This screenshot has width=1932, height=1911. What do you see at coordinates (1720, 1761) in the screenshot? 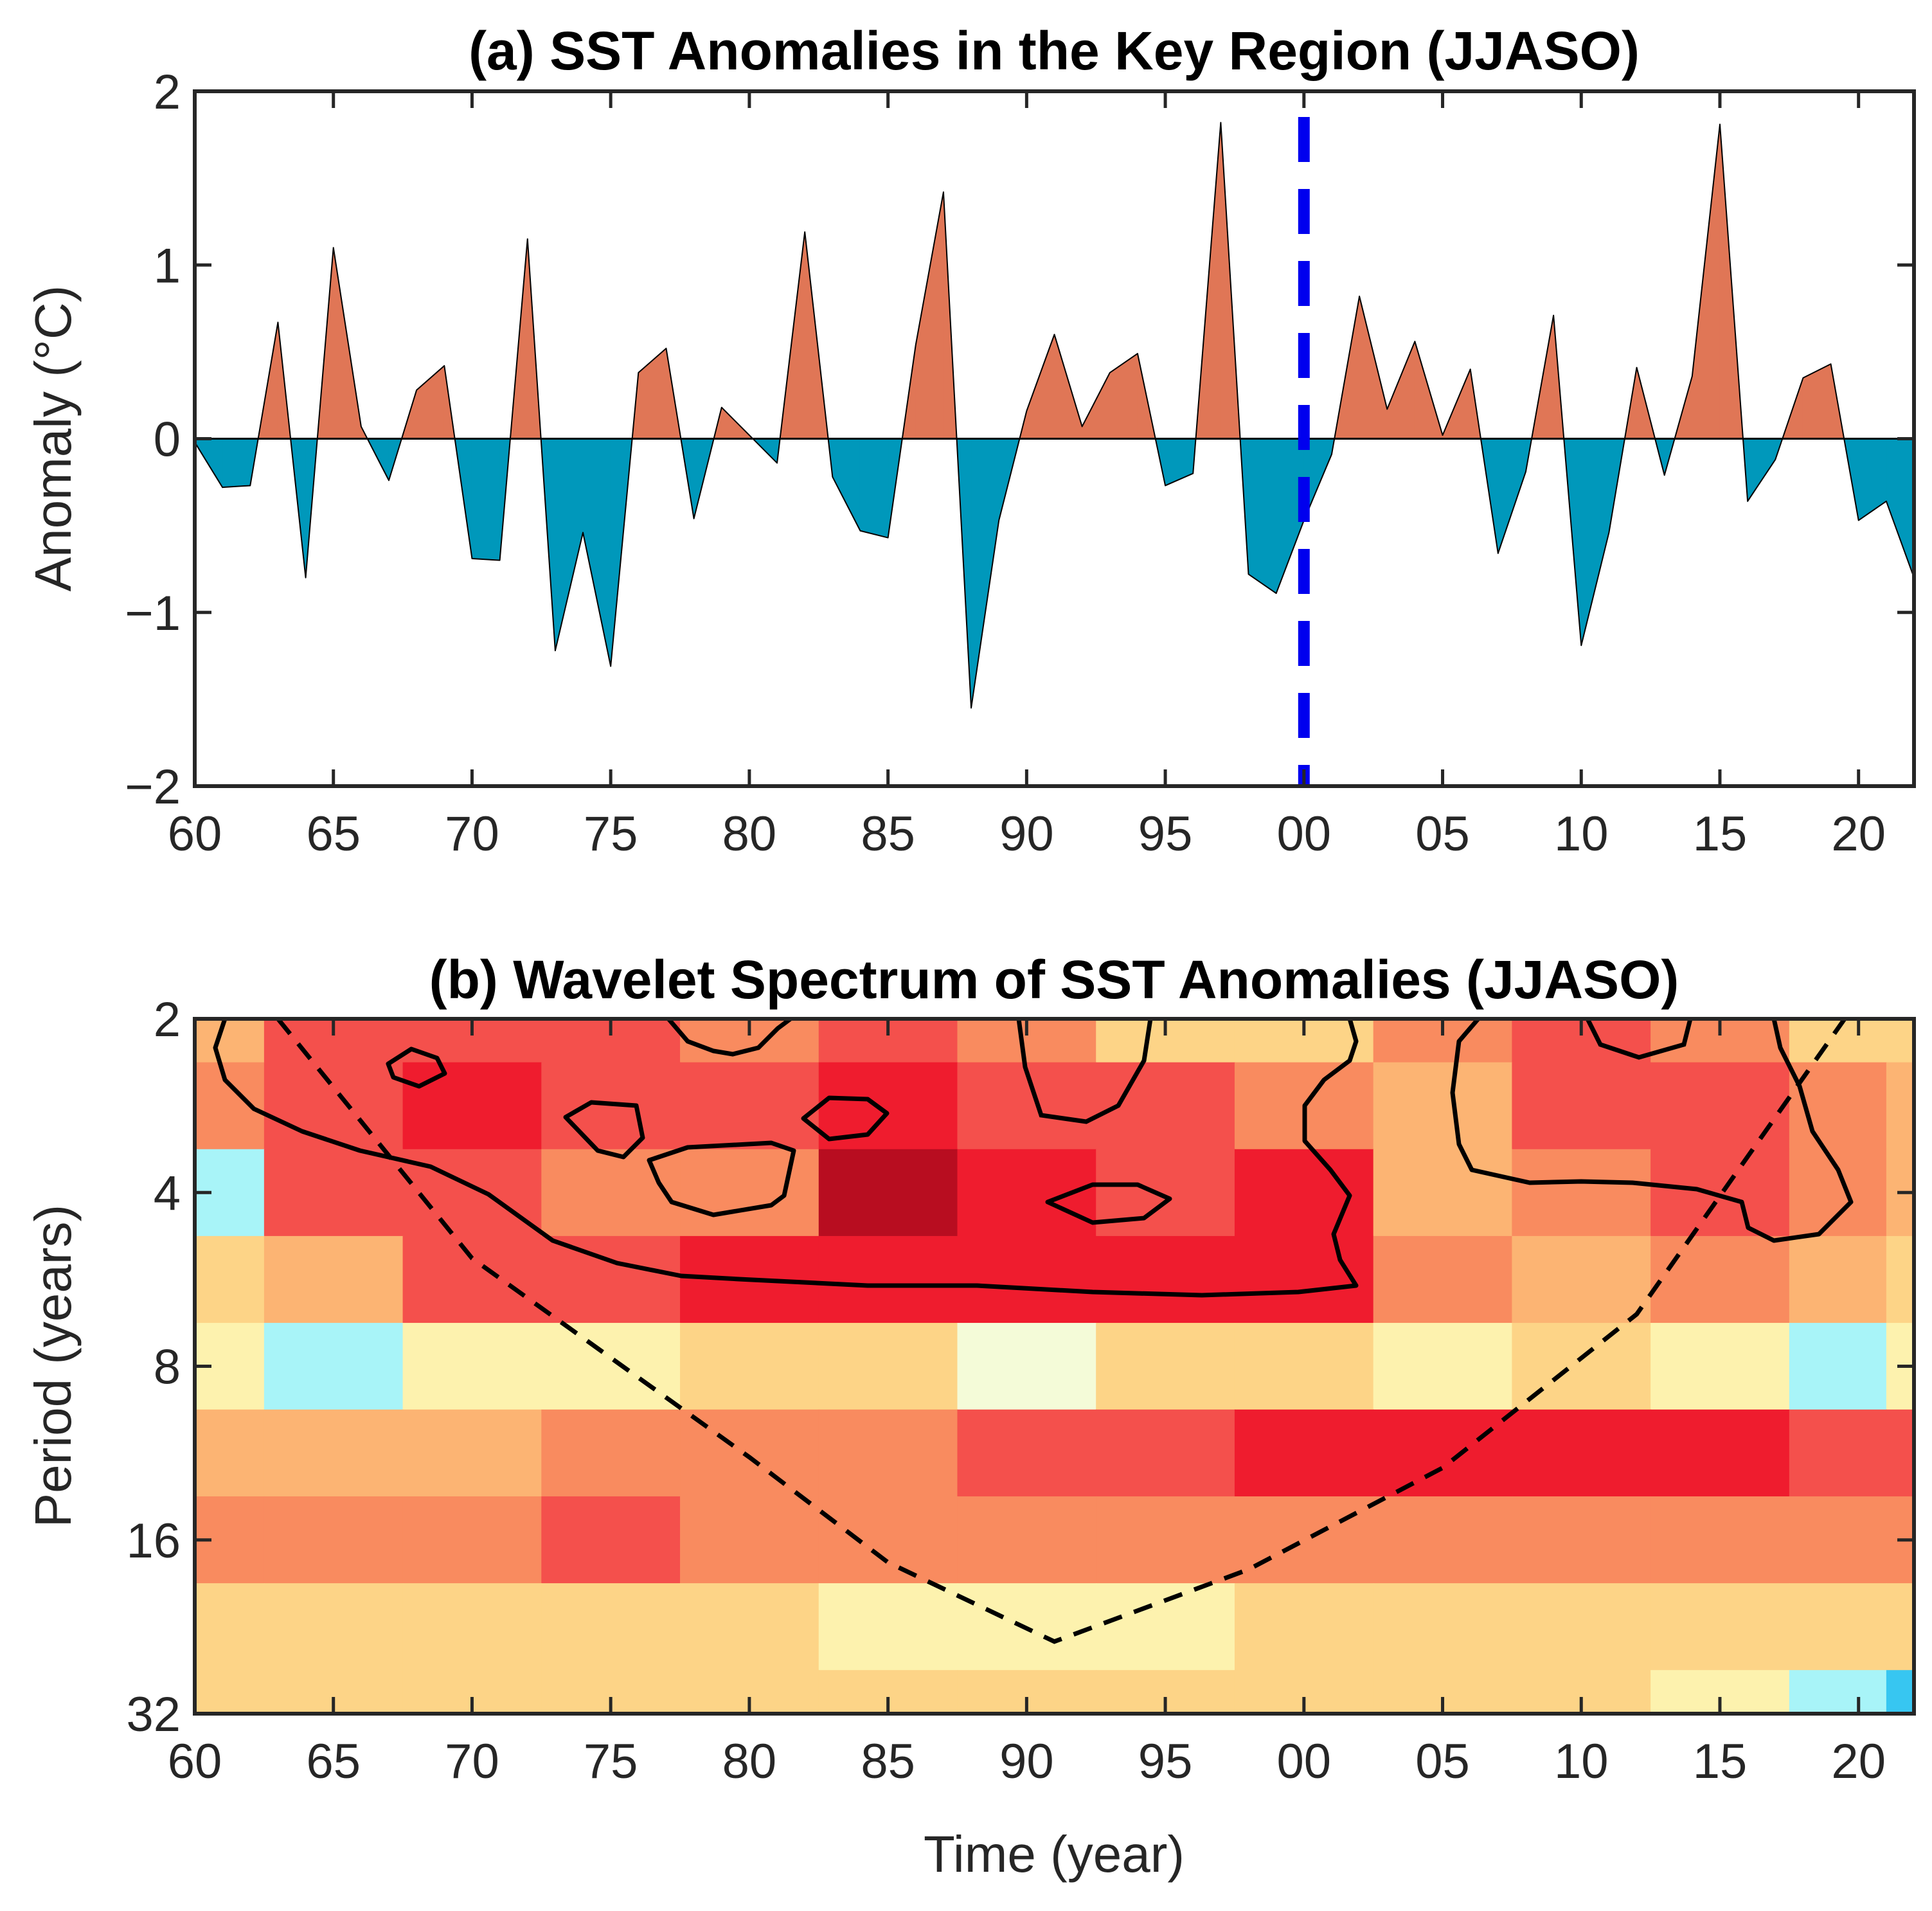
I see `time-tick-label: 15` at bounding box center [1720, 1761].